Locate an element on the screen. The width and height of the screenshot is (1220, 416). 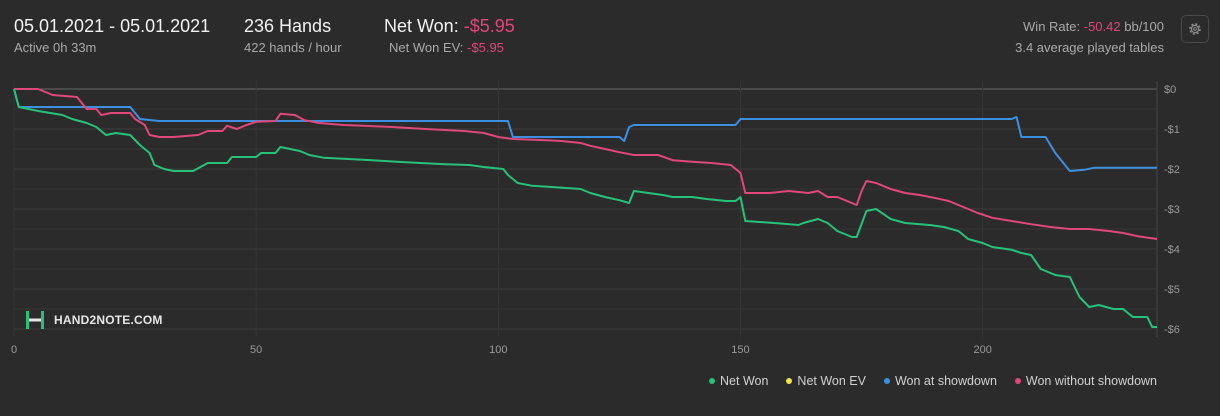
y-tick-label: -$4 is located at coordinates (1172, 250).